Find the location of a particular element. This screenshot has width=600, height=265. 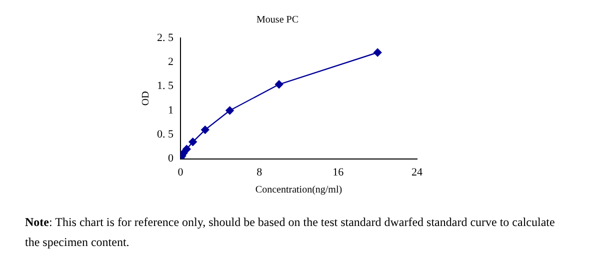

x-tick-label: 16 is located at coordinates (338, 172).